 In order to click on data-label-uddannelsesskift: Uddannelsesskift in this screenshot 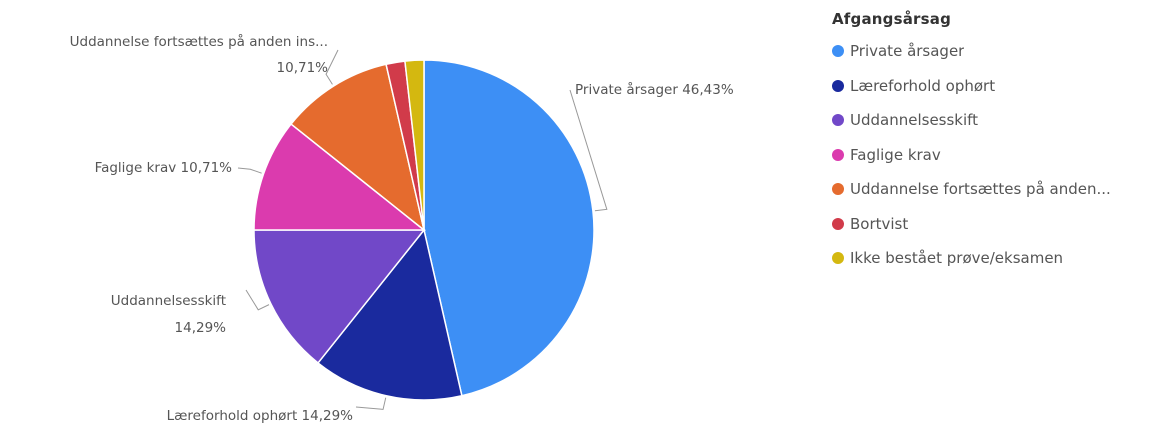, I will do `click(168, 301)`.